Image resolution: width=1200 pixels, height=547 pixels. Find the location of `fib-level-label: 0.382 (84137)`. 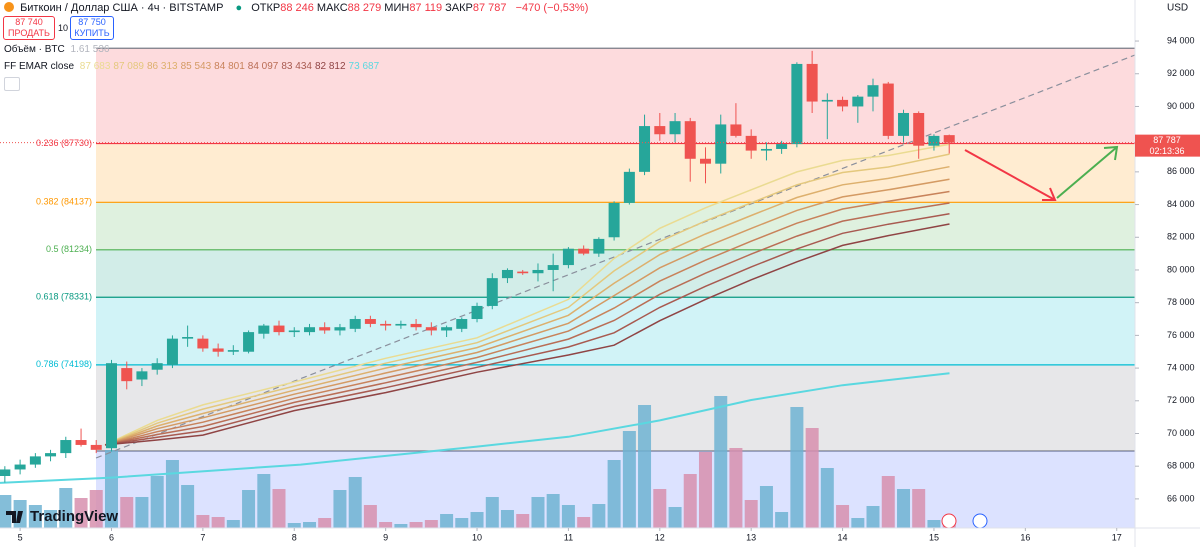

fib-level-label: 0.382 (84137) is located at coordinates (64, 202).